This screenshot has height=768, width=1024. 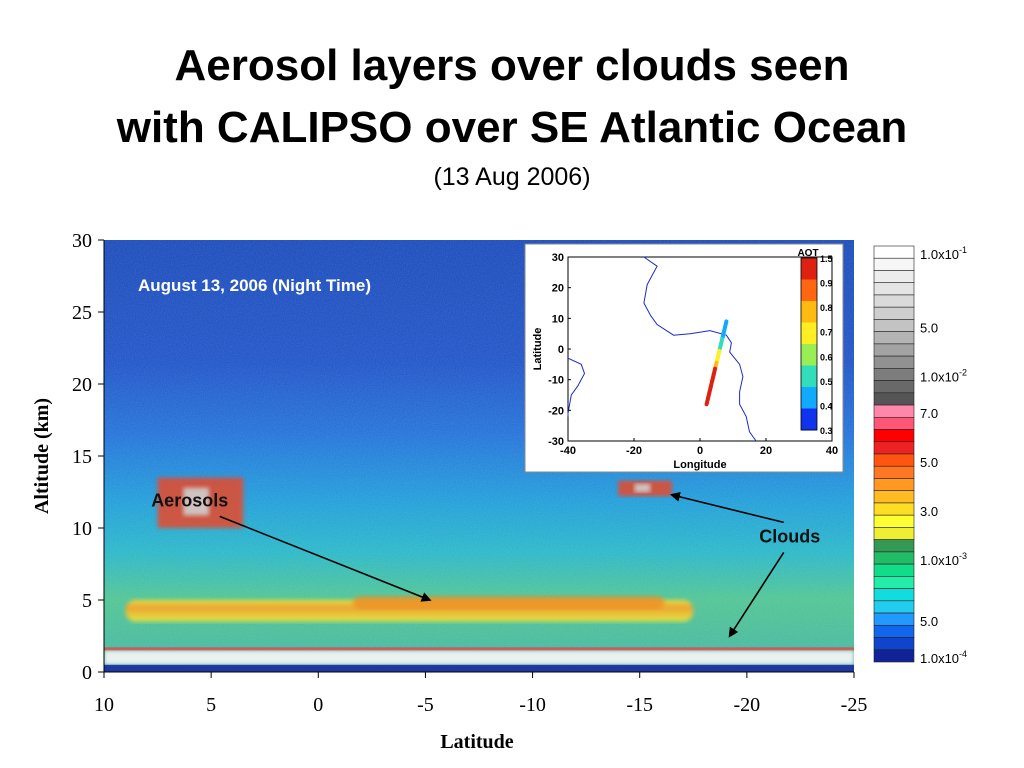 I want to click on cloud-core, so click(x=196, y=501).